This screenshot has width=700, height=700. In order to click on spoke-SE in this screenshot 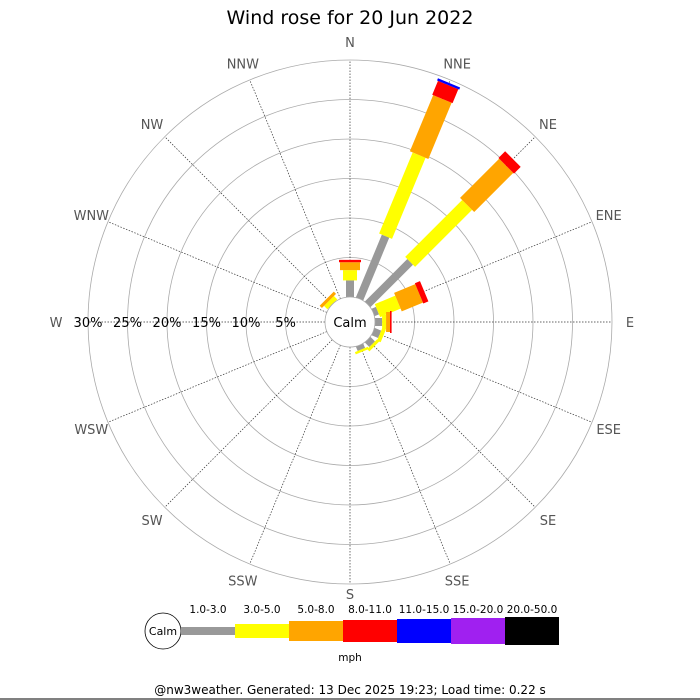, I will do `click(451, 423)`.